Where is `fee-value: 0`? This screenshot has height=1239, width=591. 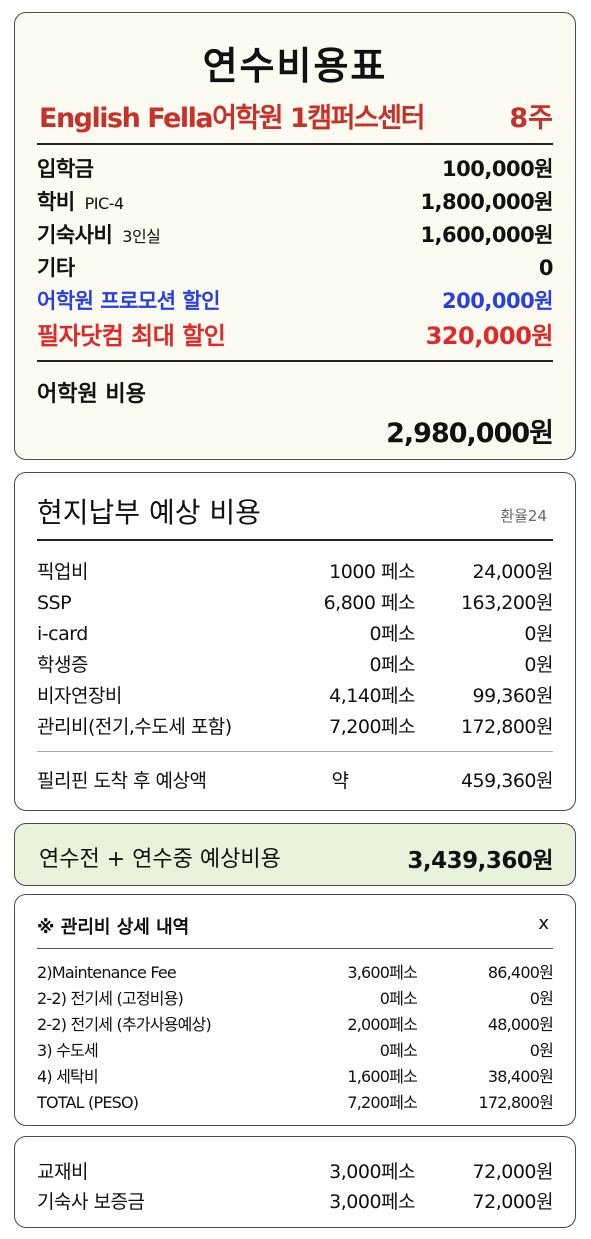
fee-value: 0 is located at coordinates (546, 268).